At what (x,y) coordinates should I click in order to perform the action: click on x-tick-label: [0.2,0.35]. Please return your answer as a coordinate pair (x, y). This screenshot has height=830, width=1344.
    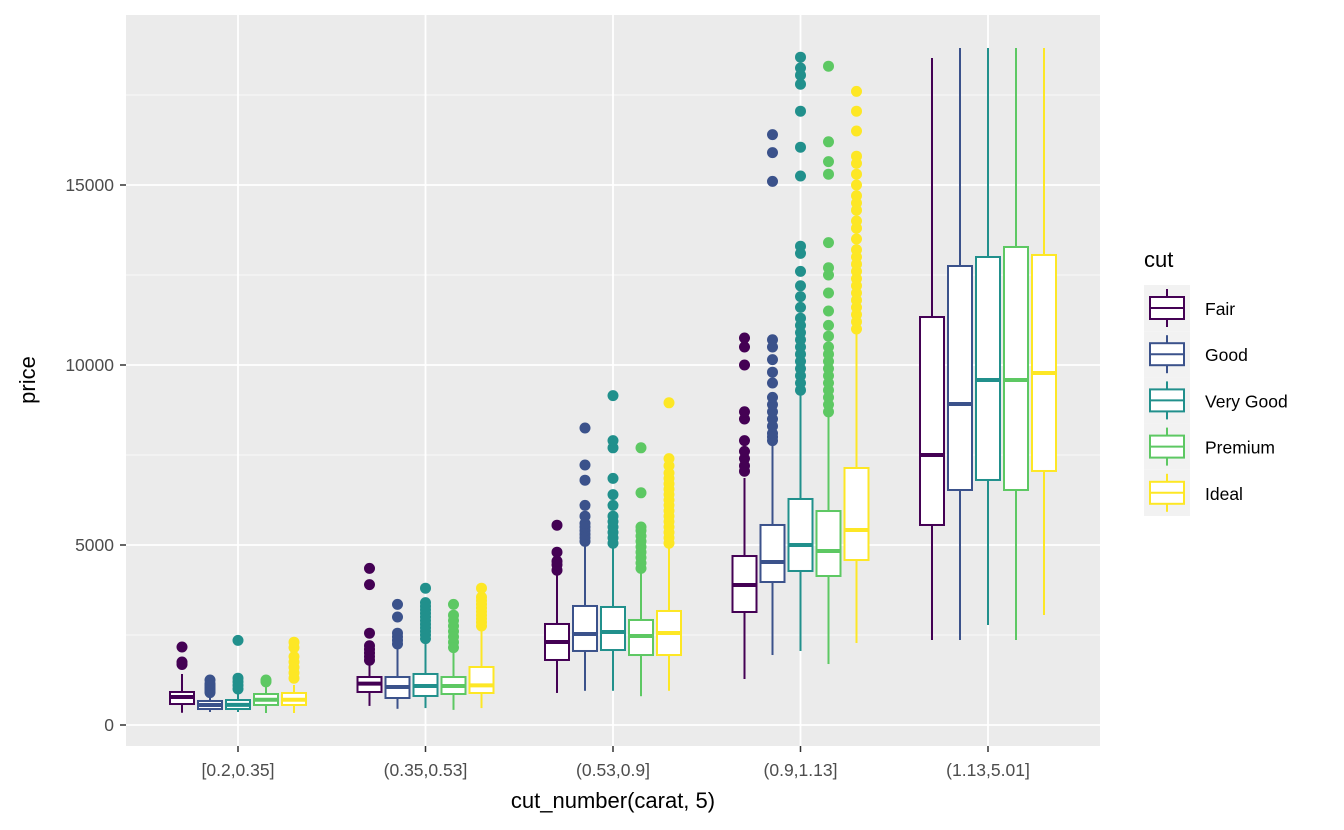
    Looking at the image, I should click on (238, 770).